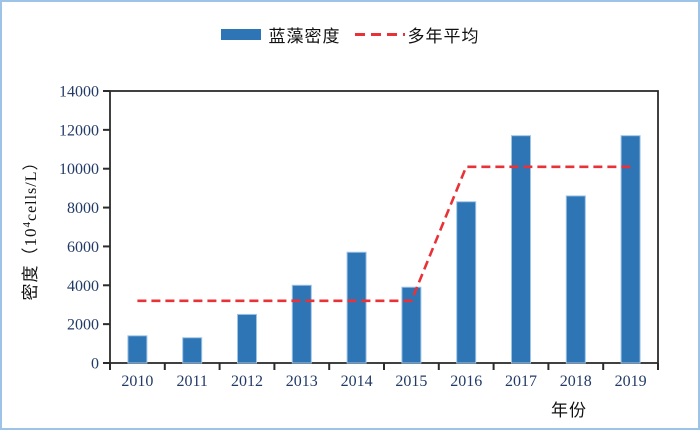  I want to click on chart-legend: 蓝藻密度 多年平均, so click(350, 34).